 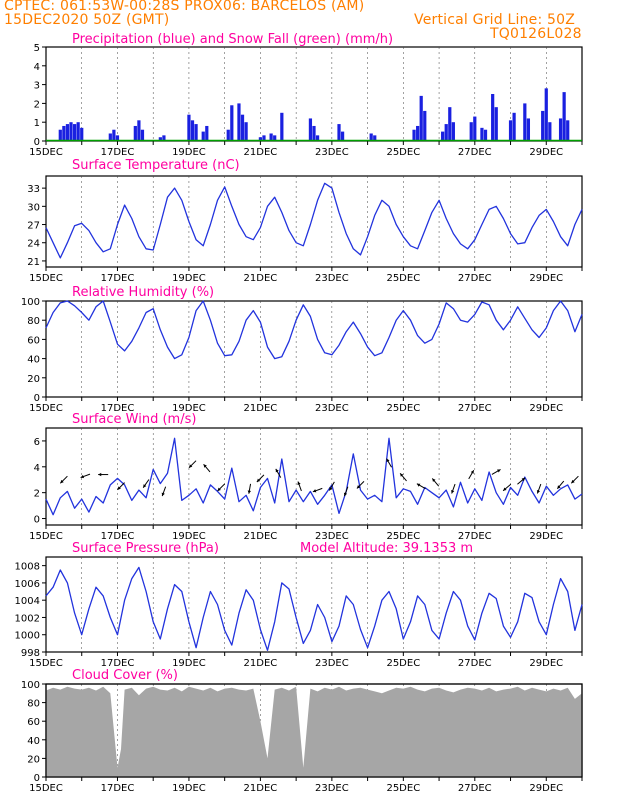 I want to click on temp-x-tick-label: 27DEC, so click(x=475, y=278).